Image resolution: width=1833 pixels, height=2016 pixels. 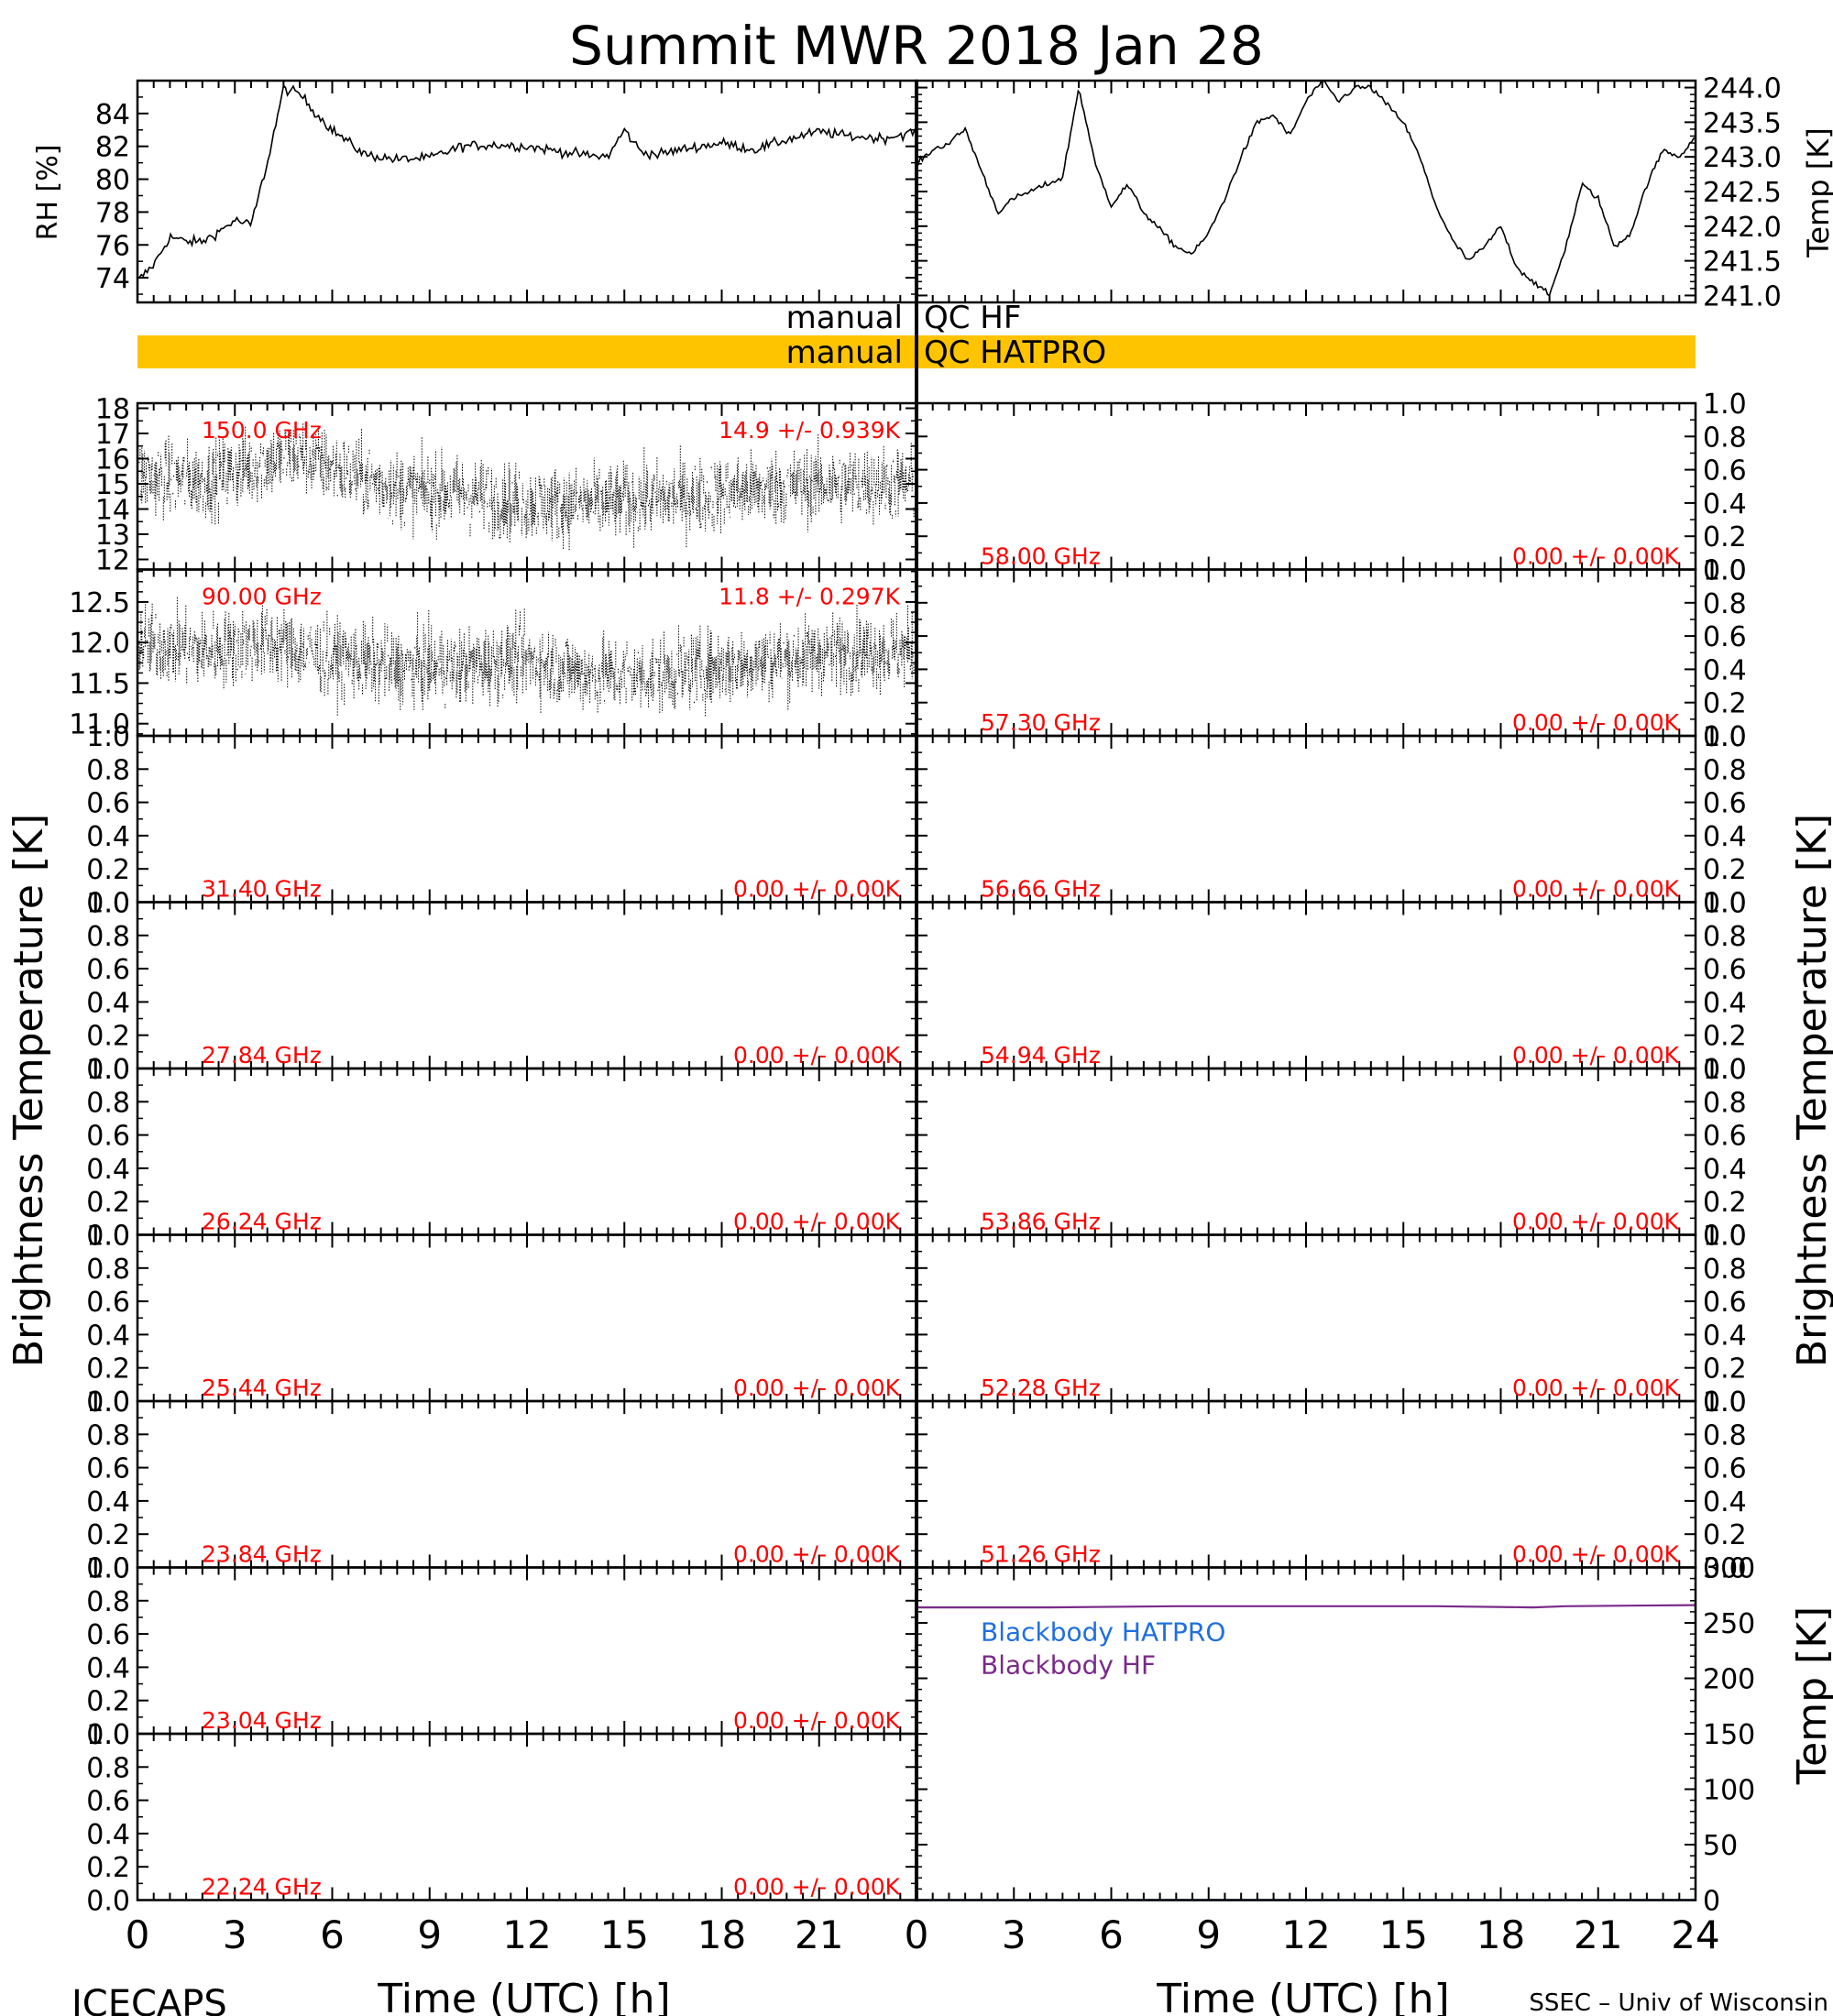 What do you see at coordinates (262, 889) in the screenshot?
I see `channel-label: 31.40 GHz` at bounding box center [262, 889].